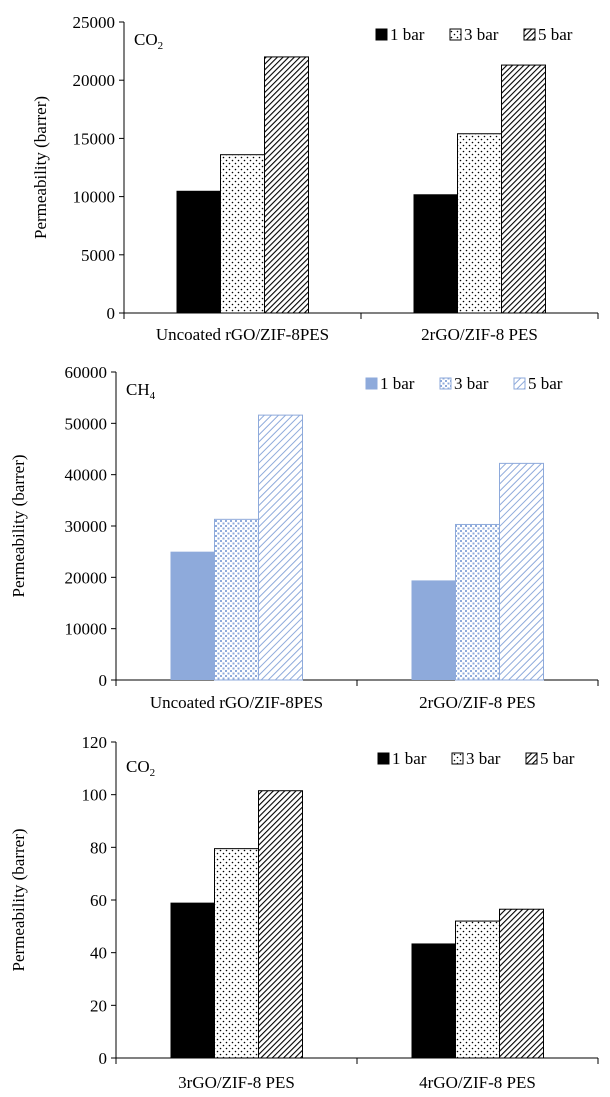  Describe the element at coordinates (86, 475) in the screenshot. I see `y-tick-label: 40000` at that location.